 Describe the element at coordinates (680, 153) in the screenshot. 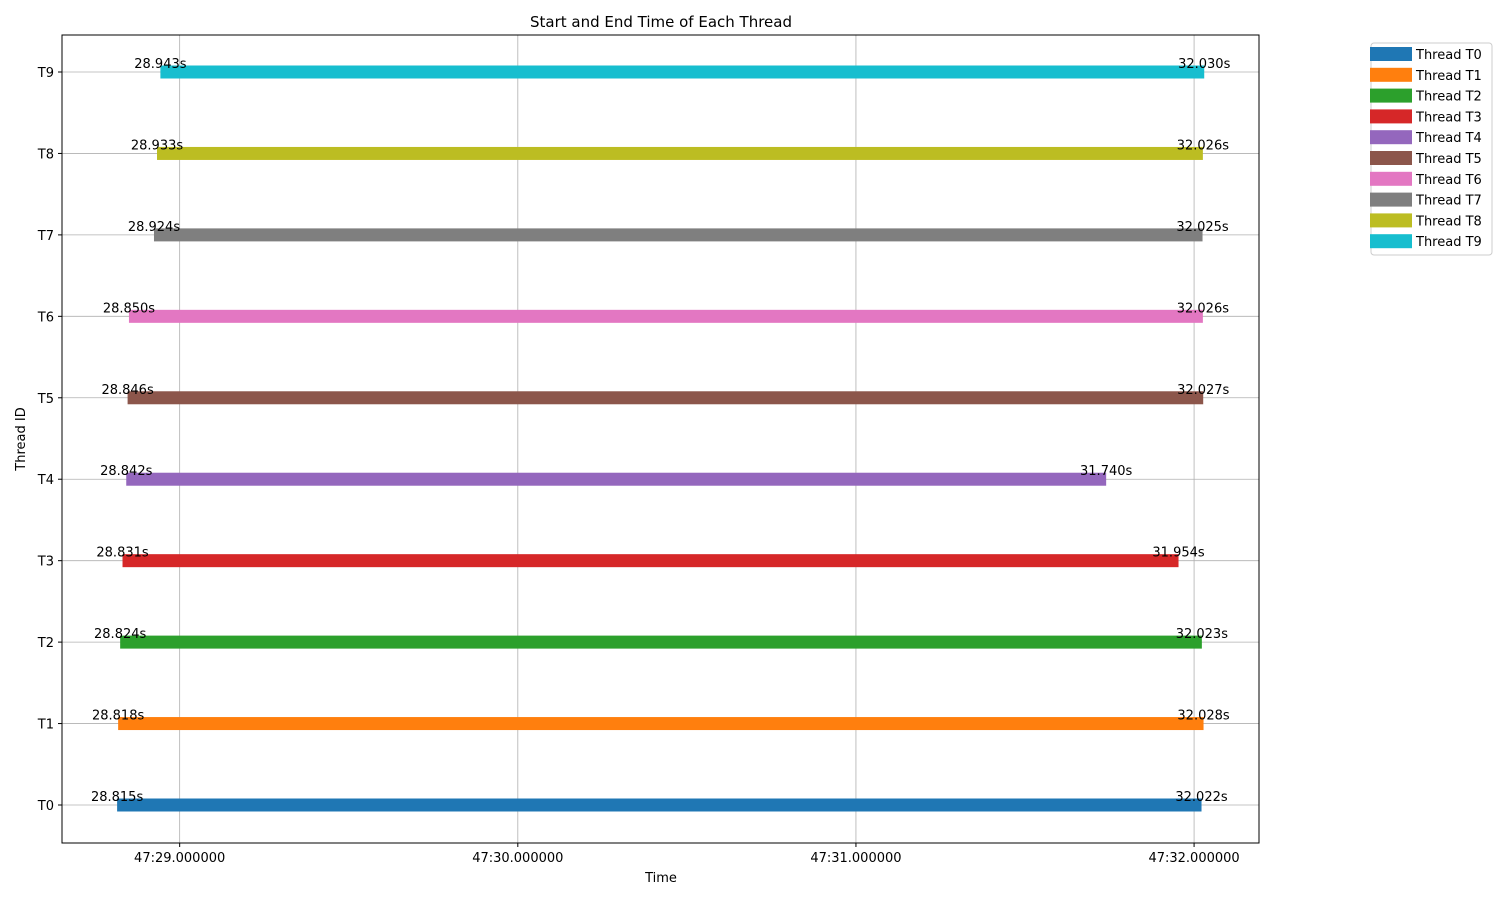

I see `thread-bar-t8` at that location.